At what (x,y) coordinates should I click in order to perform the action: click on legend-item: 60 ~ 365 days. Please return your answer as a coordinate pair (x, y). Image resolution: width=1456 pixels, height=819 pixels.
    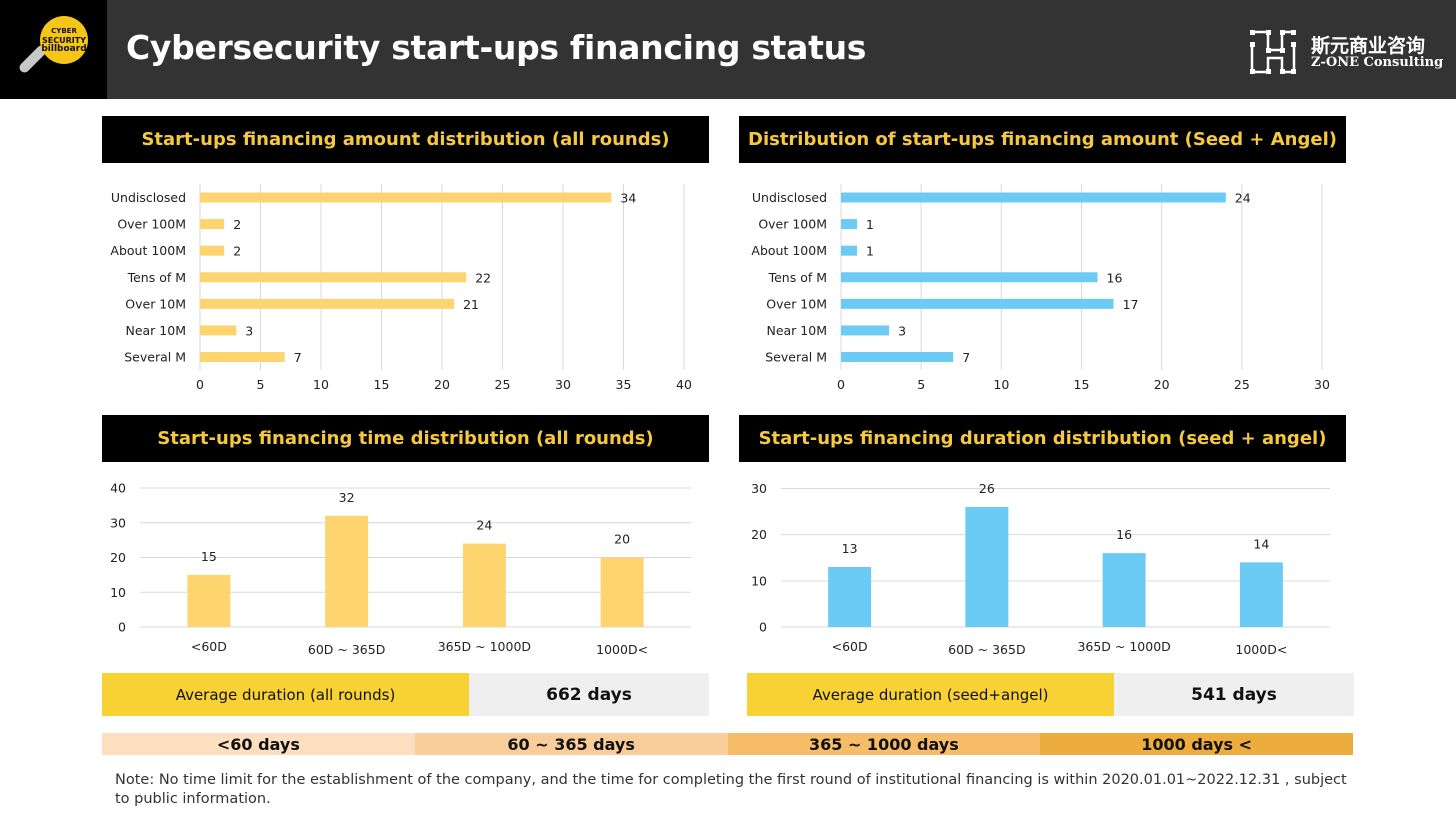
    Looking at the image, I should click on (571, 744).